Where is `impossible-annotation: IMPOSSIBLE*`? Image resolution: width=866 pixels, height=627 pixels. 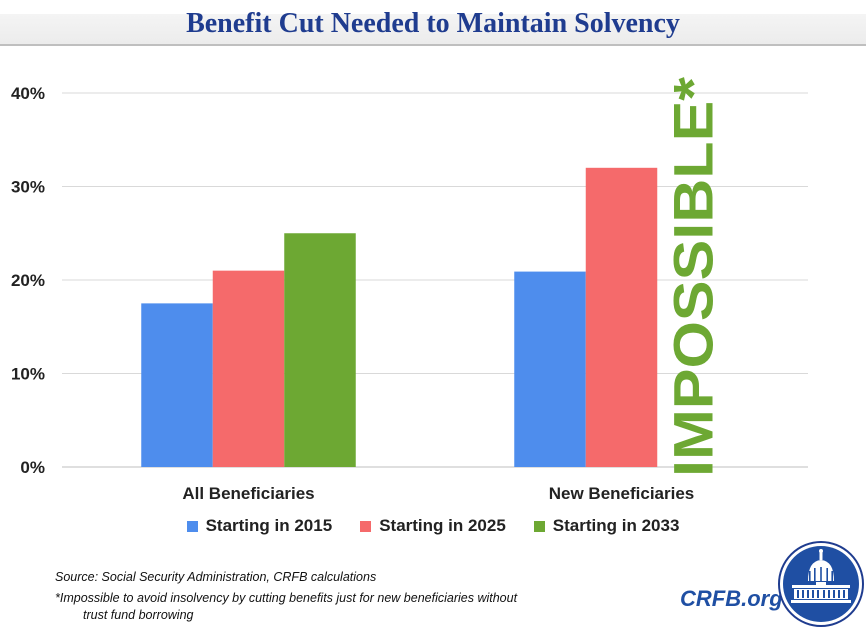 impossible-annotation: IMPOSSIBLE* is located at coordinates (693, 277).